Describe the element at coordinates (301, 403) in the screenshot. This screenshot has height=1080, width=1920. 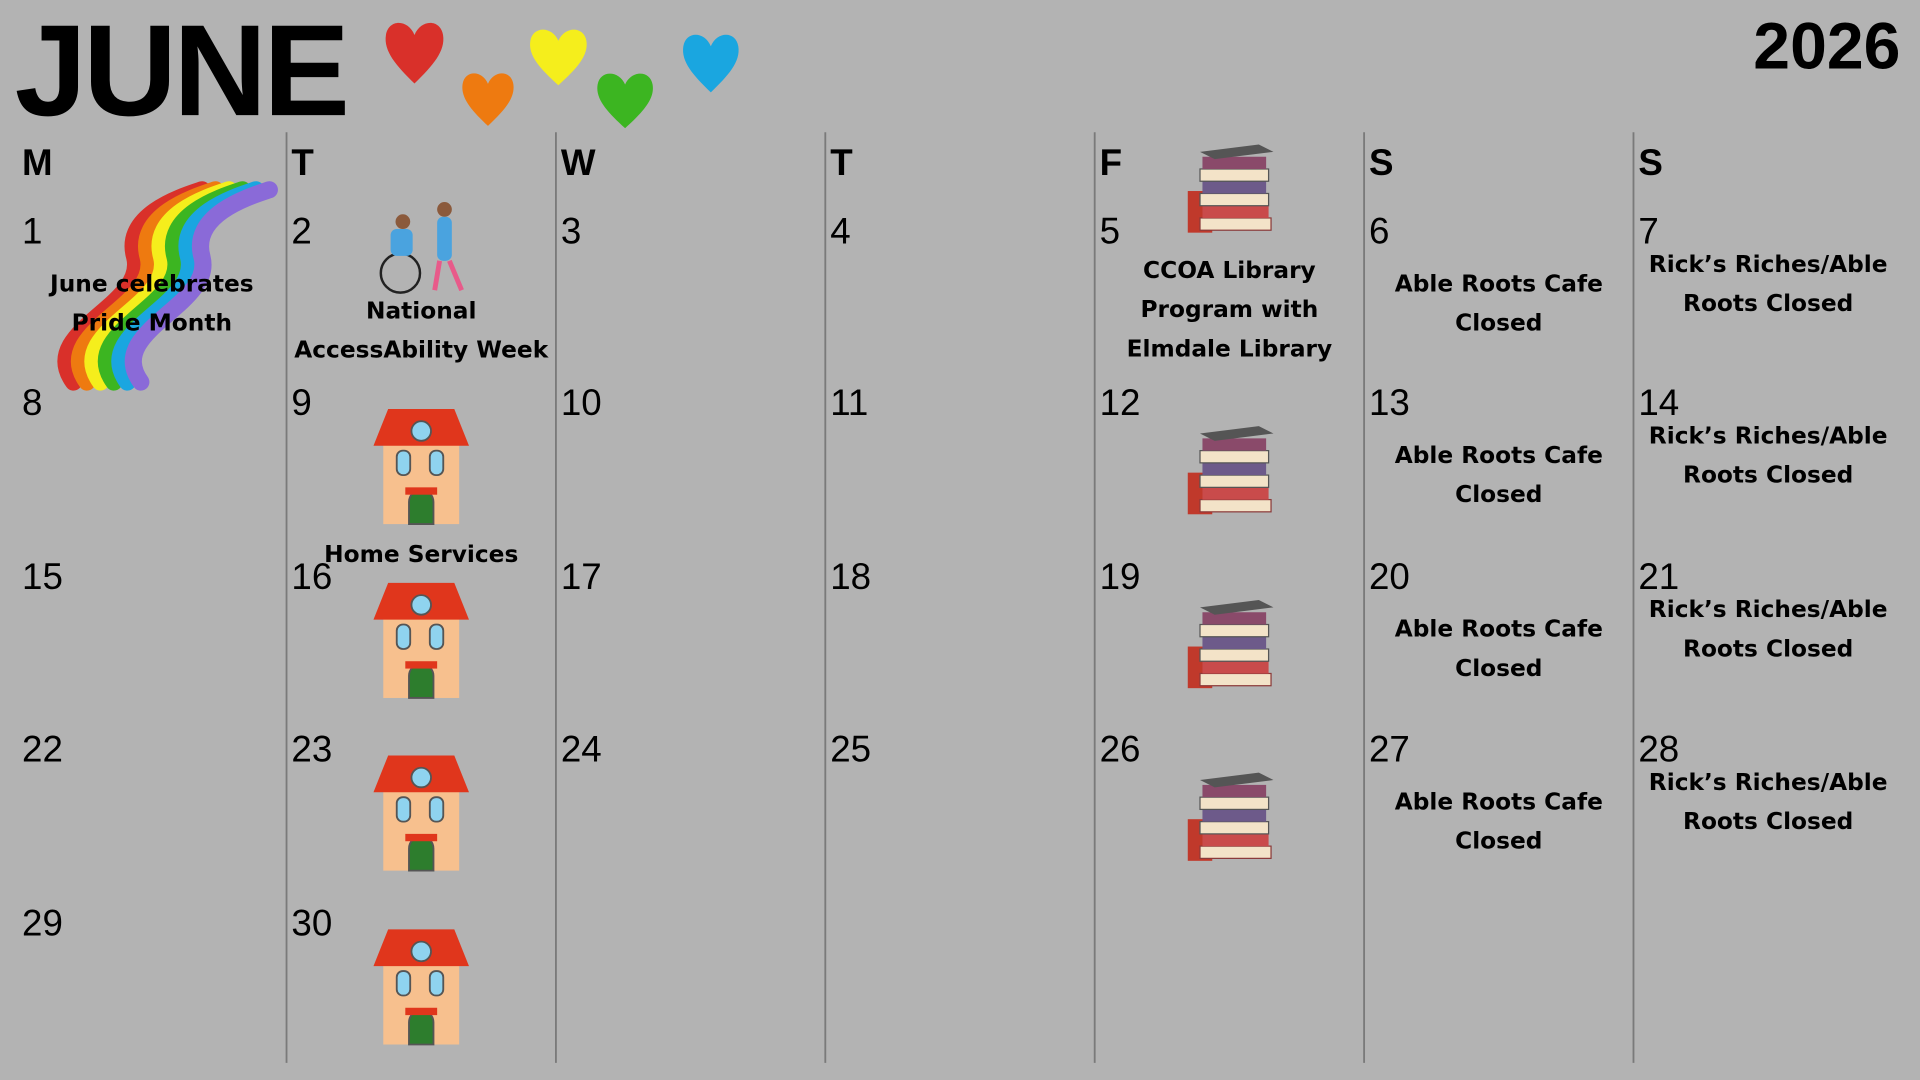
I see `day-number: 9` at that location.